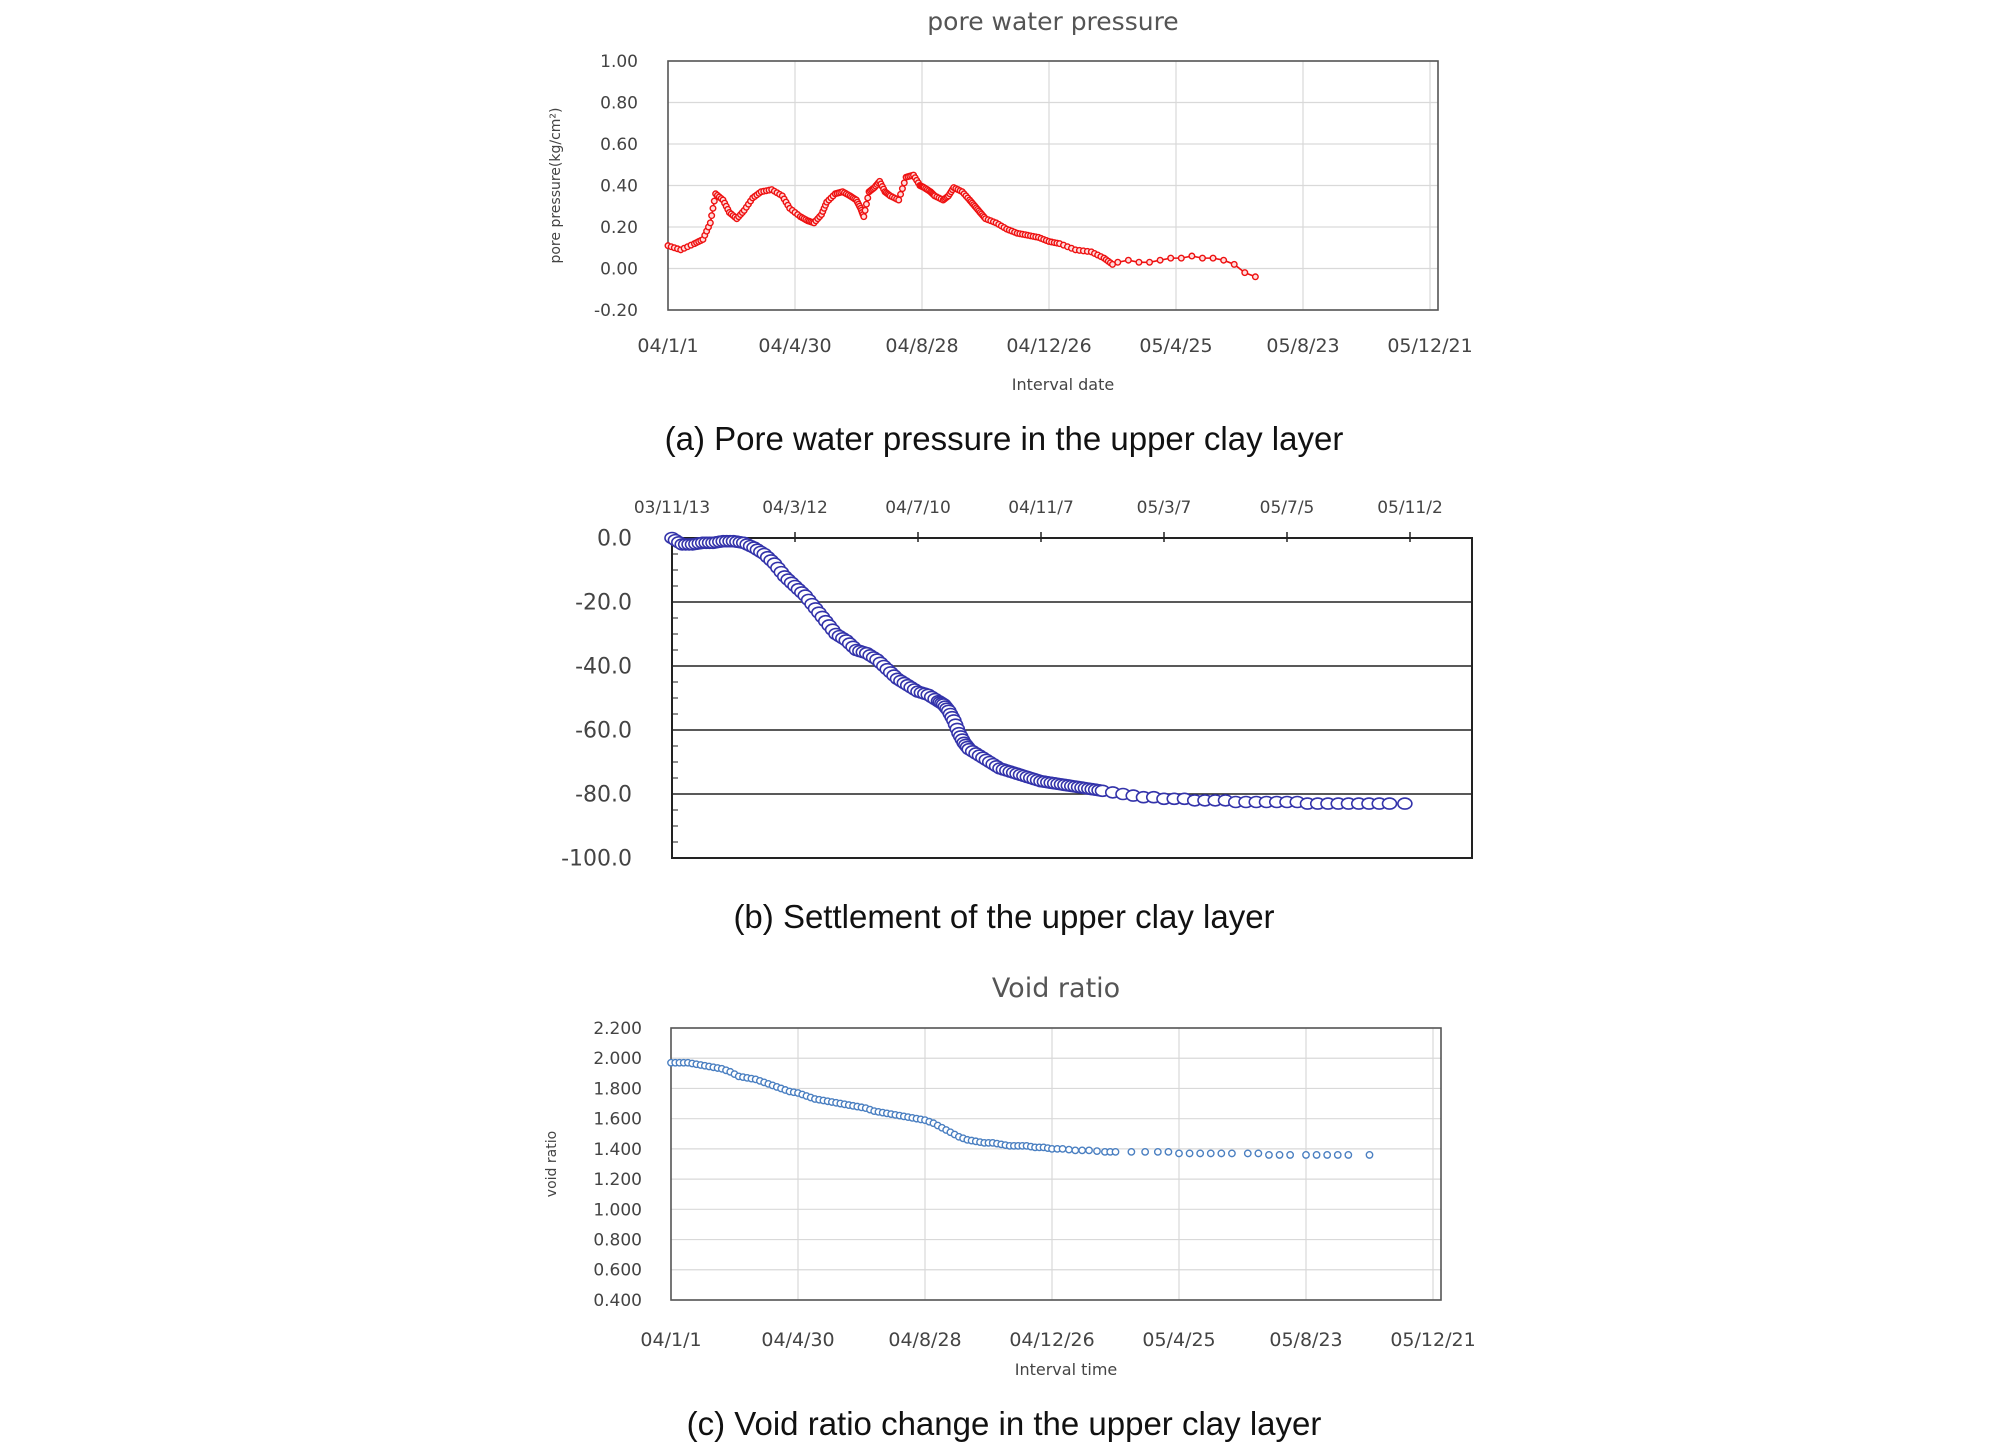  I want to click on x-axis-label: Interval time, so click(1066, 1369).